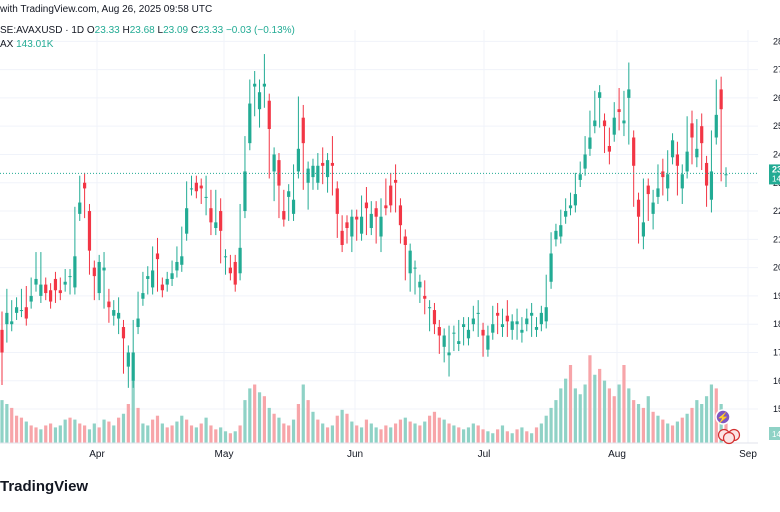 This screenshot has width=780, height=512. What do you see at coordinates (7, 44) in the screenshot?
I see `volume-key: AX` at bounding box center [7, 44].